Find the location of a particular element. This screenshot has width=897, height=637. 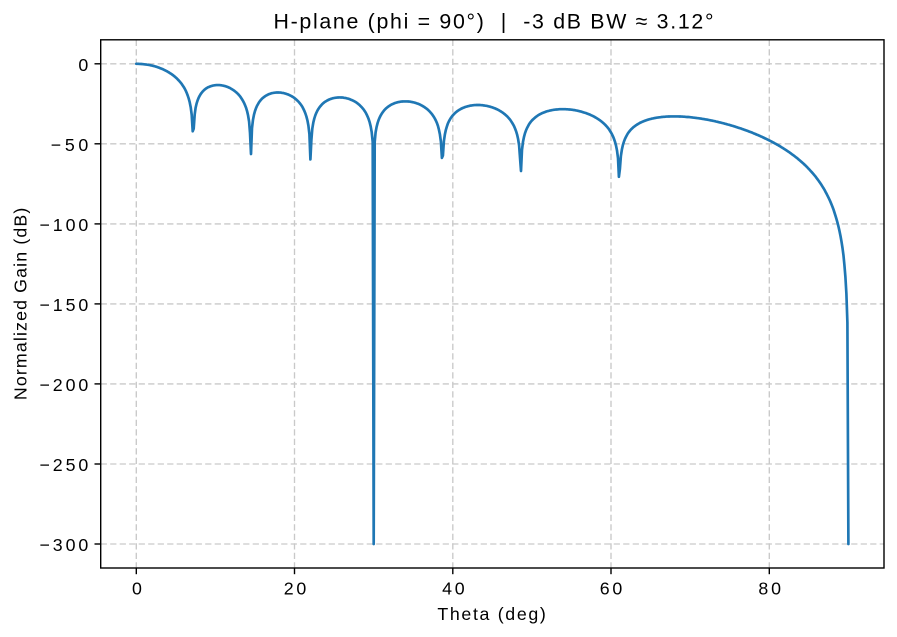

svg-text: Theta (deg) is located at coordinates (491, 614).